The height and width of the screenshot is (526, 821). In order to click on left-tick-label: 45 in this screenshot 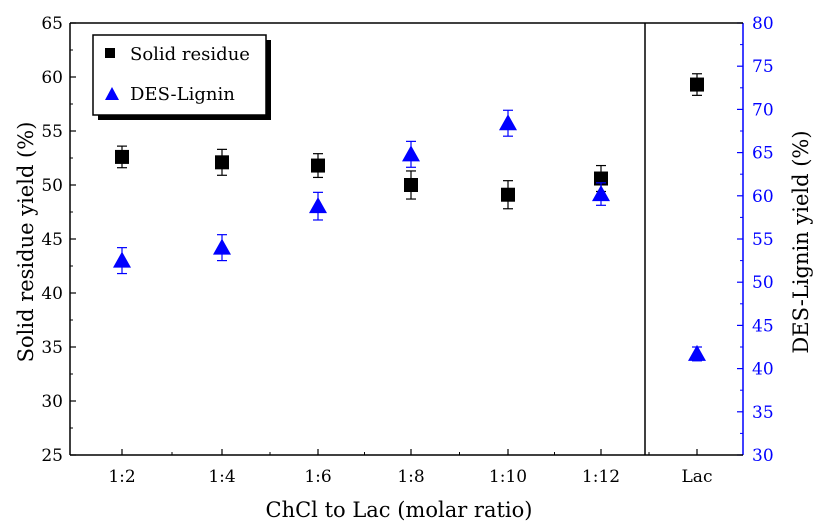, I will do `click(52, 240)`.